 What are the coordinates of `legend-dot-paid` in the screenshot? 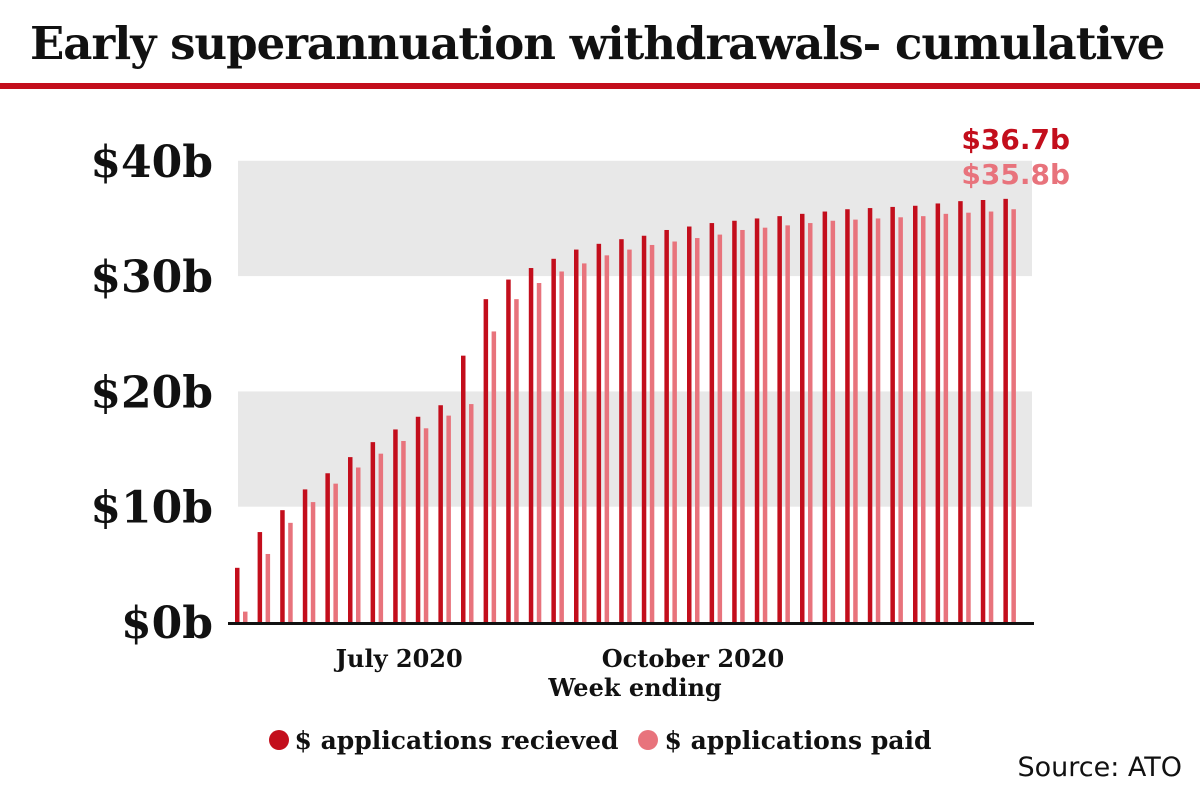 It's located at (648, 740).